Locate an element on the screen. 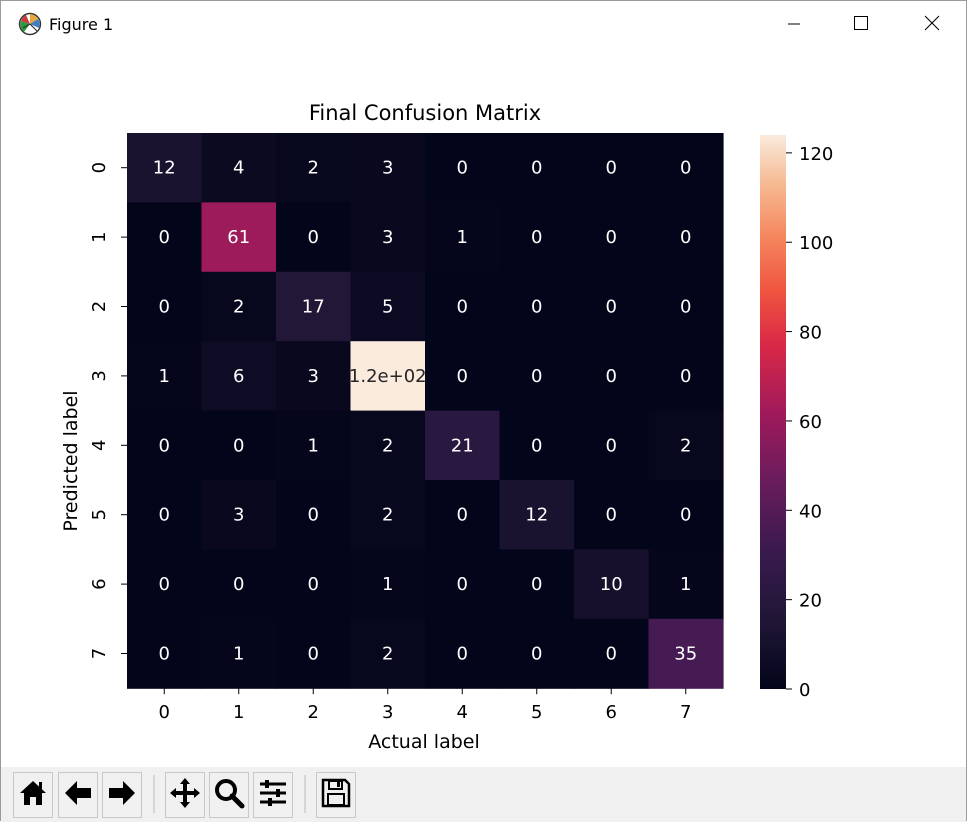  home-icon is located at coordinates (33, 795).